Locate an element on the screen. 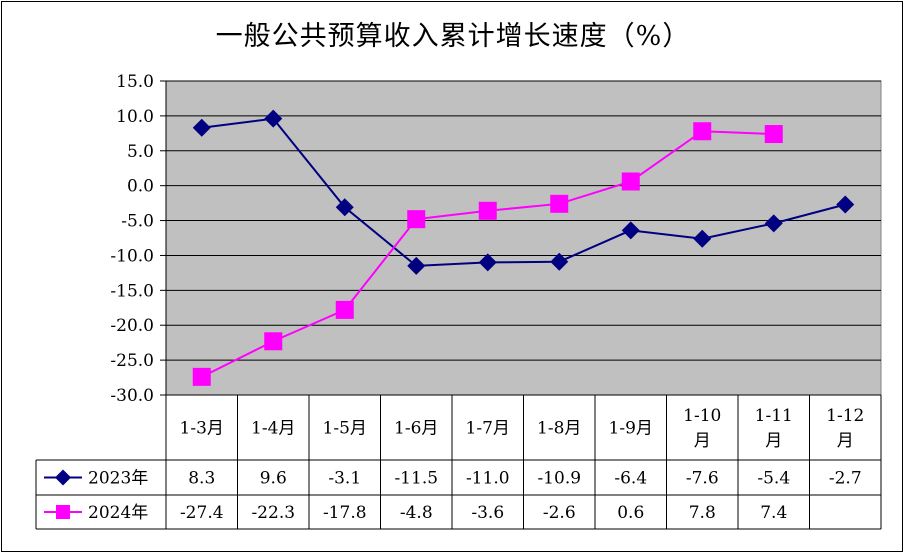 The image size is (906, 555). table-value: -11.0 is located at coordinates (488, 479).